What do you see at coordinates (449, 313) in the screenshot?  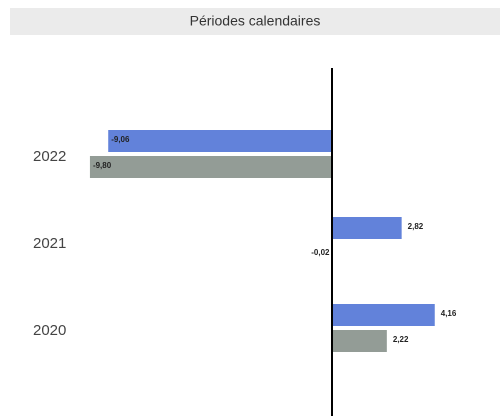 I see `value-label: 4,16` at bounding box center [449, 313].